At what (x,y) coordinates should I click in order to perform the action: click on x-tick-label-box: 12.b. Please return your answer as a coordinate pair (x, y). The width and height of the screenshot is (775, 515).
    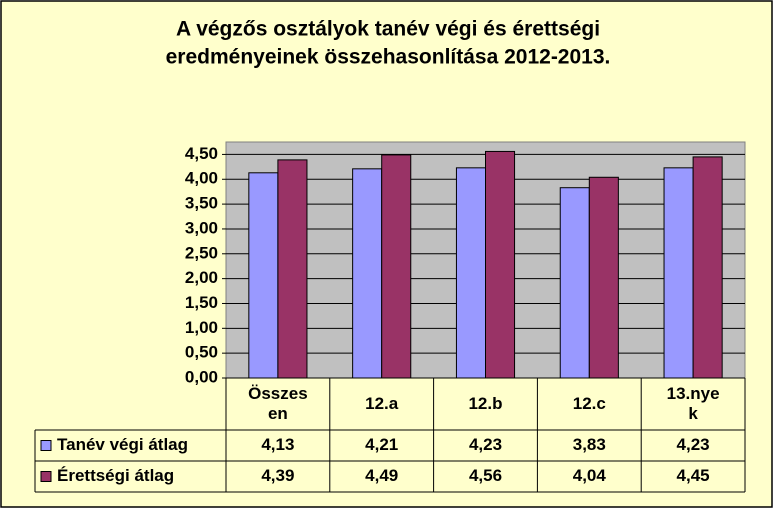
    Looking at the image, I should click on (485, 403).